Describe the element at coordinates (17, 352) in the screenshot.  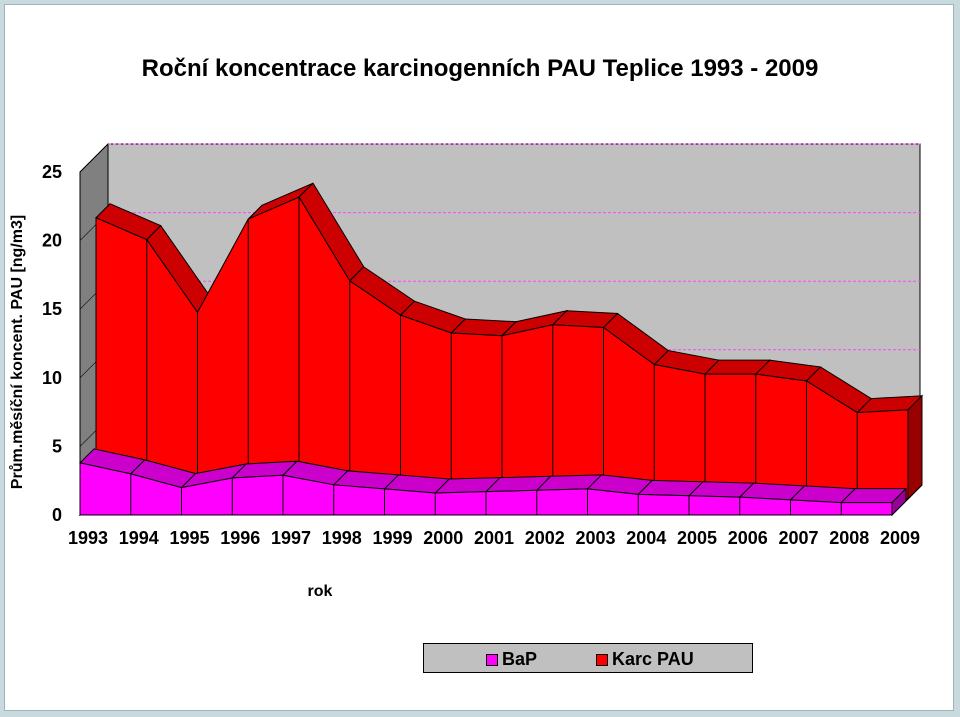
I see `y-axis-label: Prům.měsíční koncent. PAU [ng/m3]` at that location.